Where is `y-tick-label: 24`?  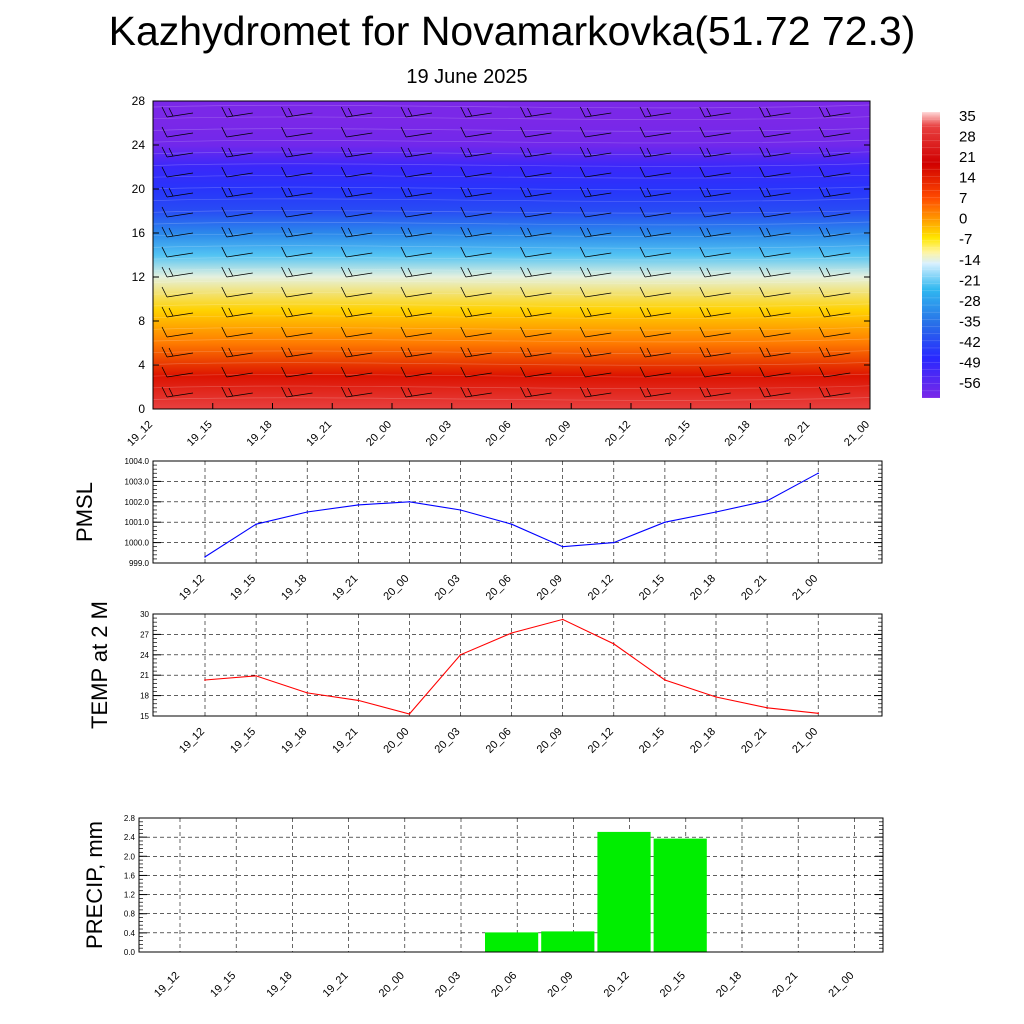
y-tick-label: 24 is located at coordinates (144, 655).